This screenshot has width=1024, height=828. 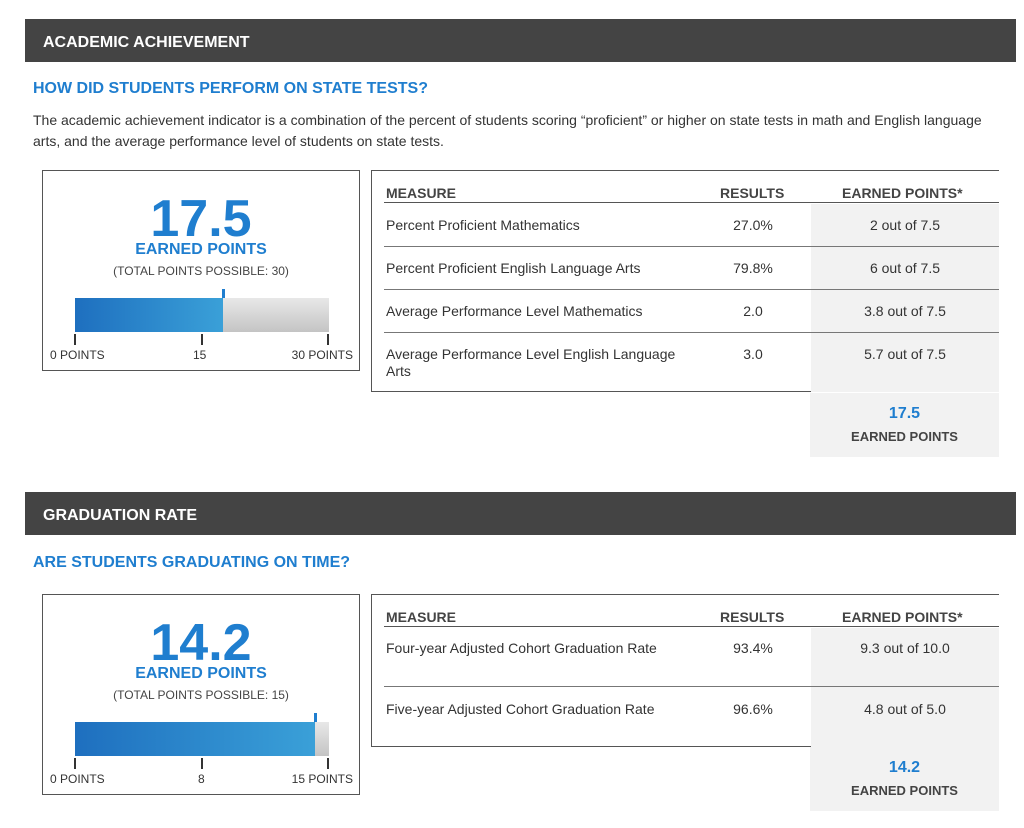 I want to click on total-points-possible: (TOTAL POINTS POSSIBLE: 30), so click(x=201, y=271).